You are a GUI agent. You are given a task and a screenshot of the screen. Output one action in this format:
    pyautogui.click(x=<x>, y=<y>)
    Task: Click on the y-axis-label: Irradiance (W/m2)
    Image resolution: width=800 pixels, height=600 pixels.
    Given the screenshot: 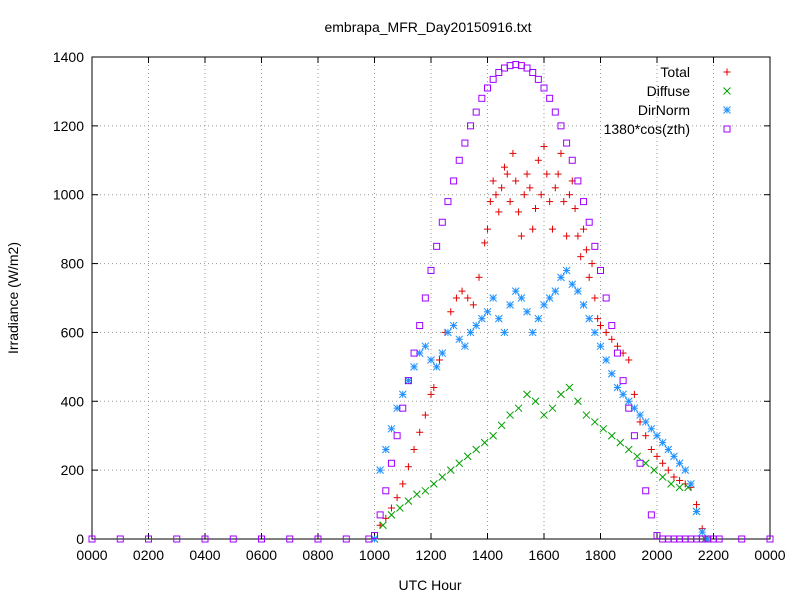 What is the action you would take?
    pyautogui.click(x=13, y=298)
    